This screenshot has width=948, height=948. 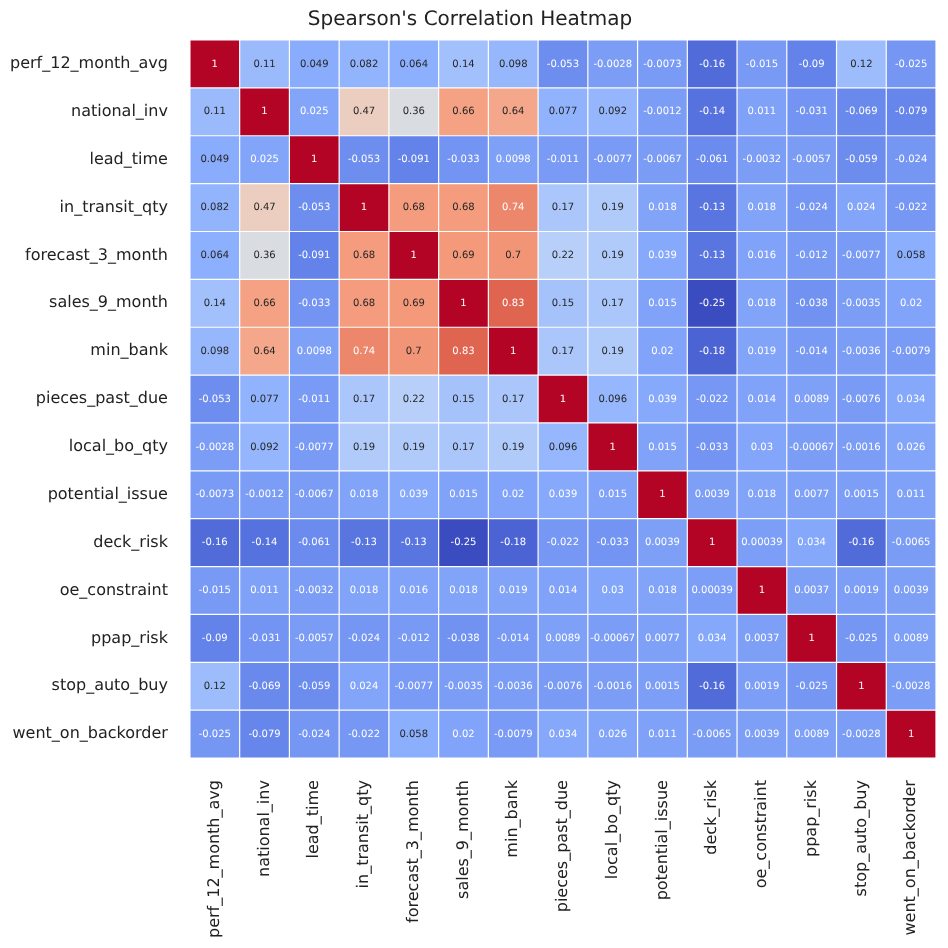 What do you see at coordinates (130, 637) in the screenshot?
I see `y-tick-label: ppap_risk` at bounding box center [130, 637].